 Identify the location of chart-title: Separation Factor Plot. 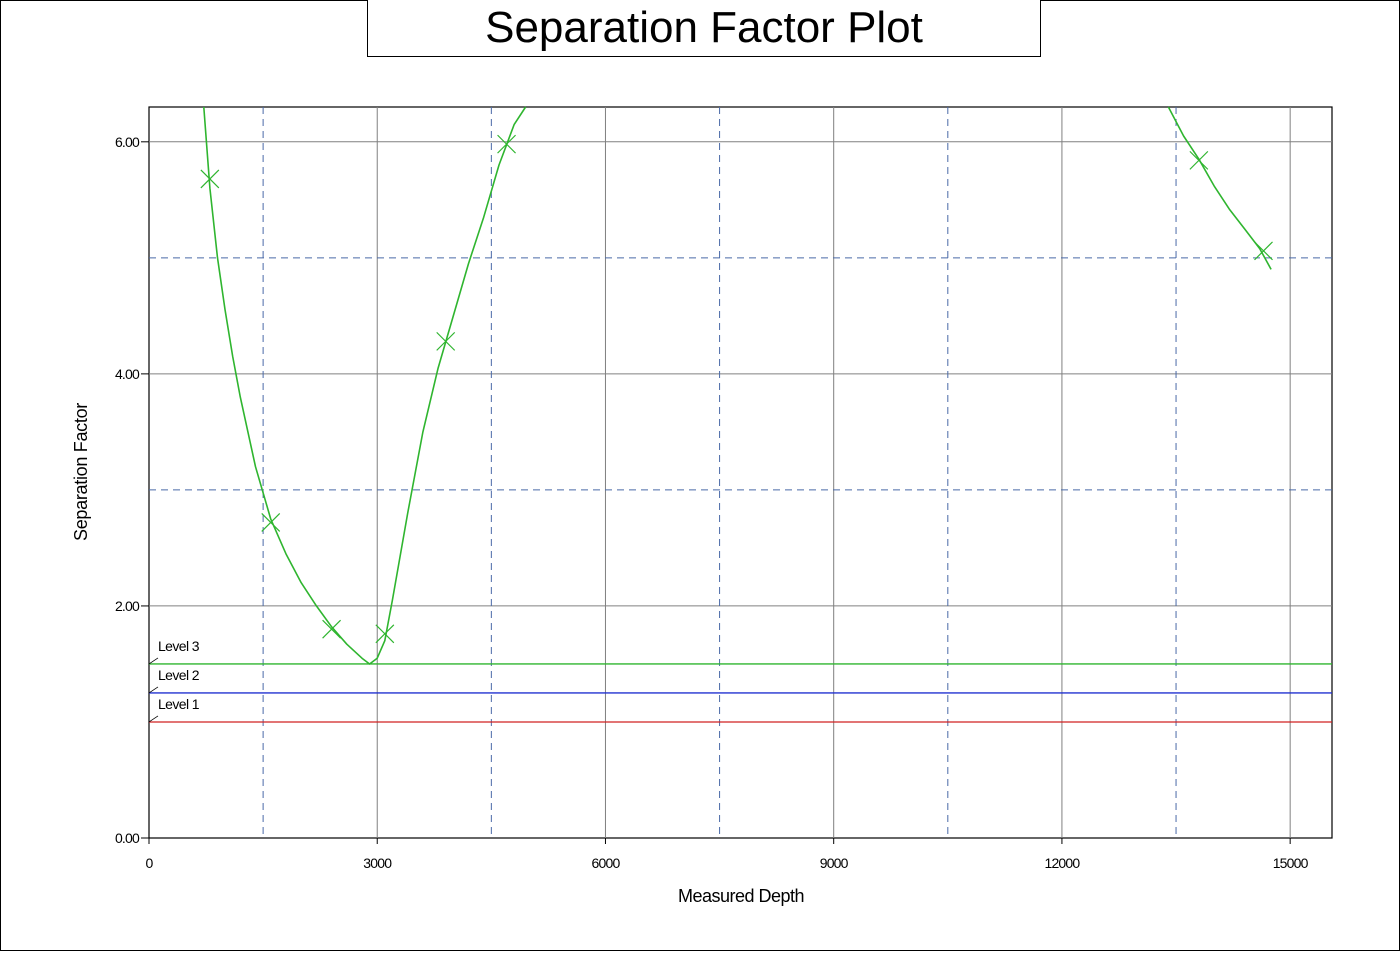
(704, 28).